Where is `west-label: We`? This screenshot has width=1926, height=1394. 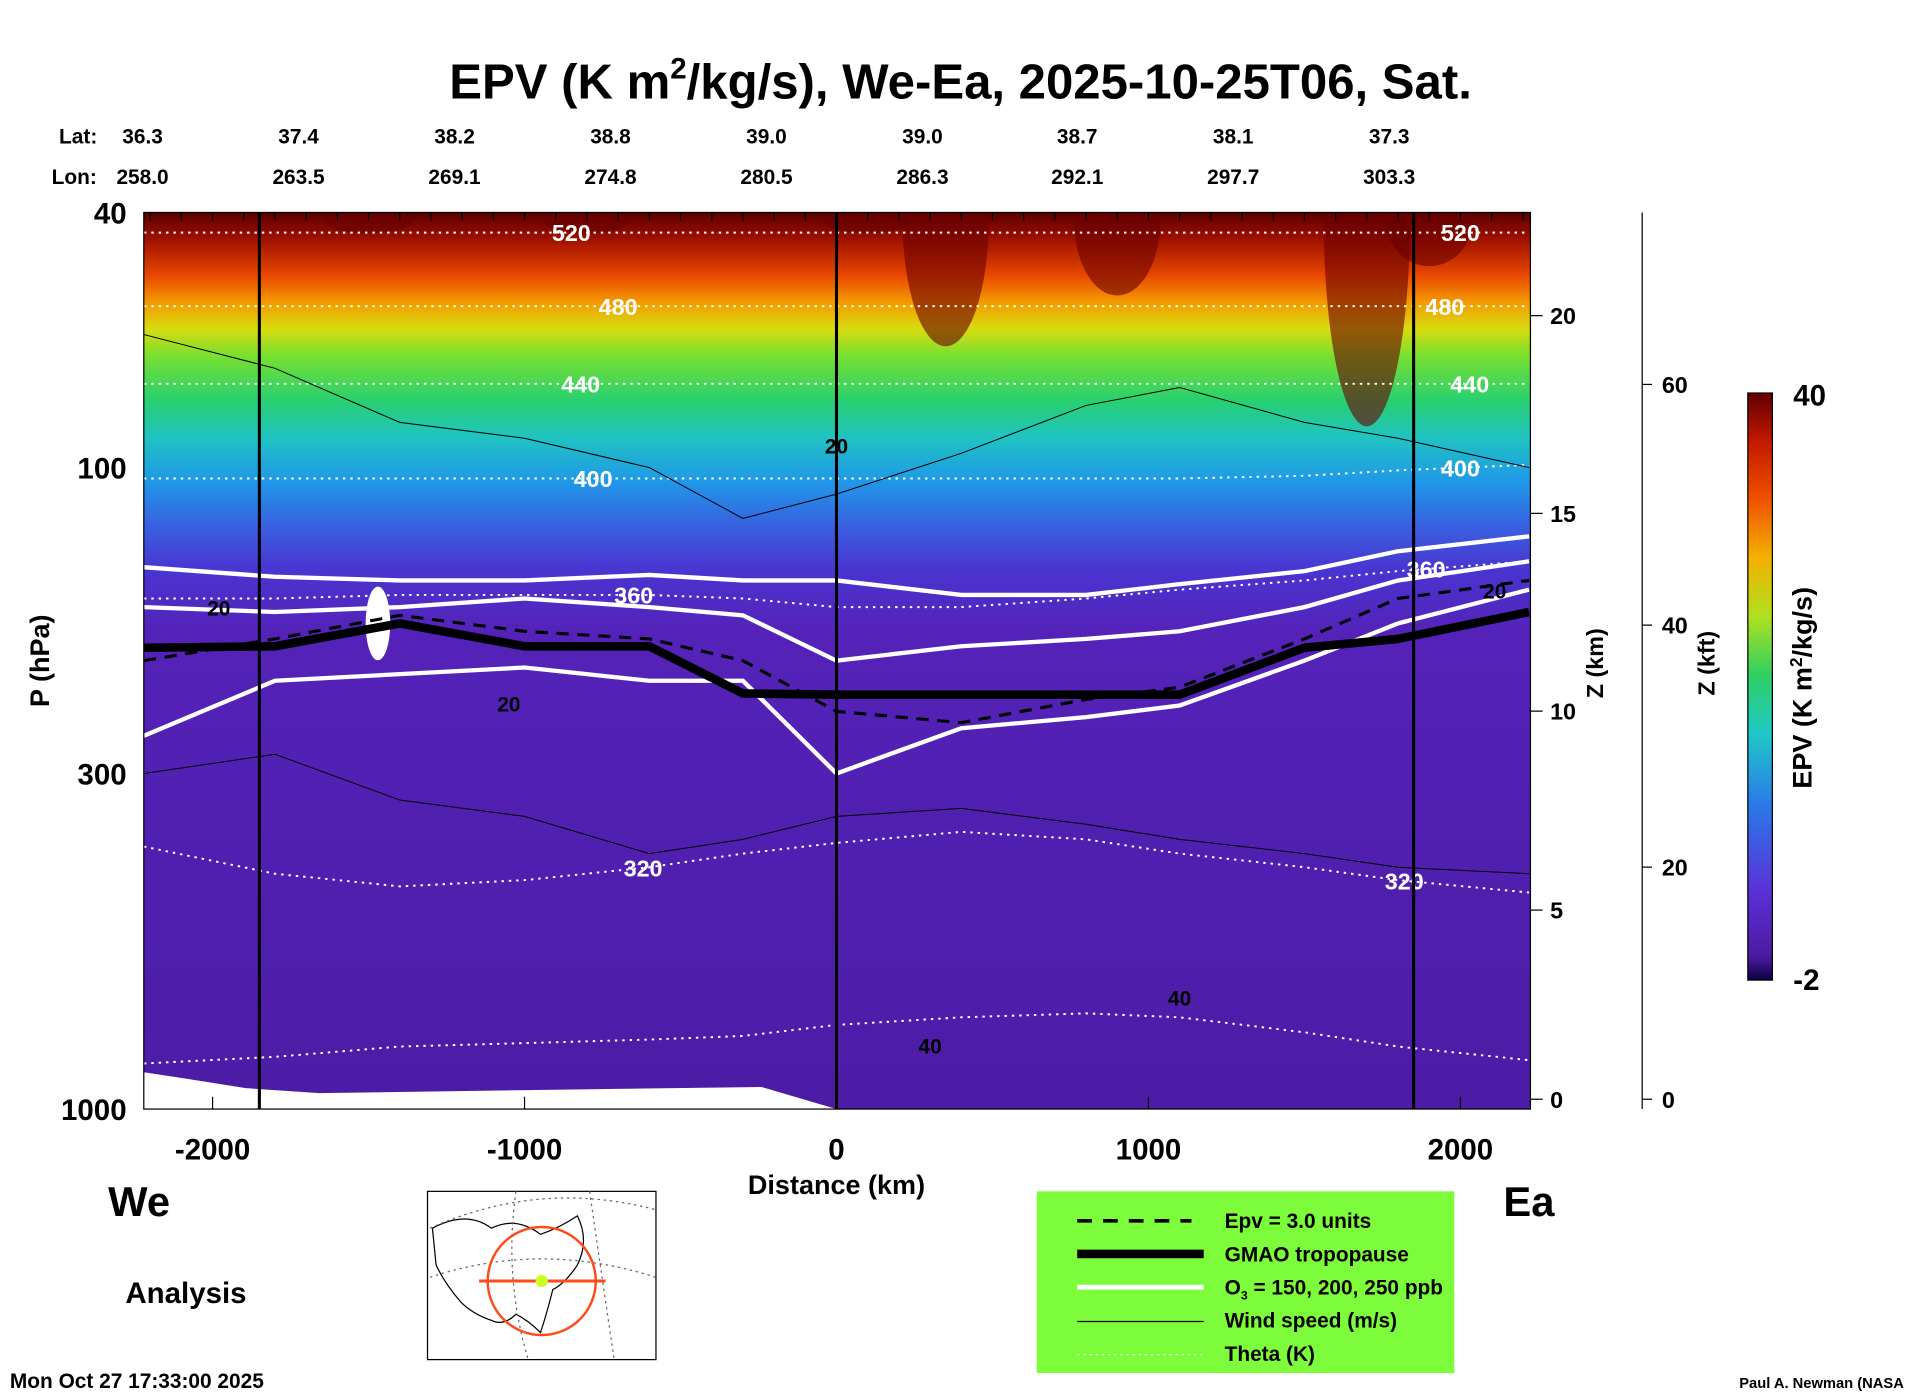 west-label: We is located at coordinates (139, 1201).